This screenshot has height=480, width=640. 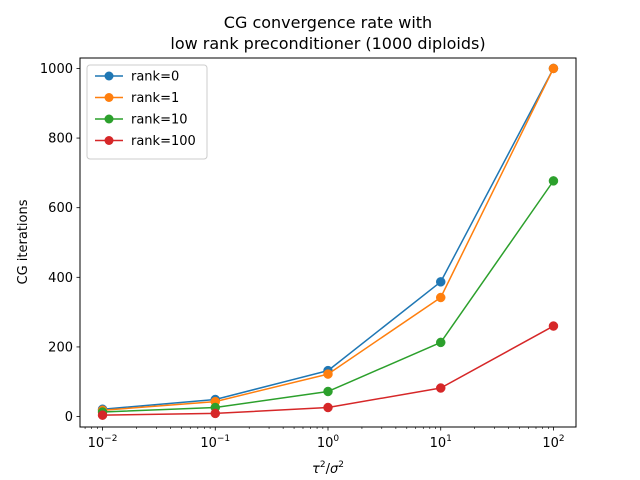 What do you see at coordinates (328, 442) in the screenshot?
I see `x-tick-label: 10⁰` at bounding box center [328, 442].